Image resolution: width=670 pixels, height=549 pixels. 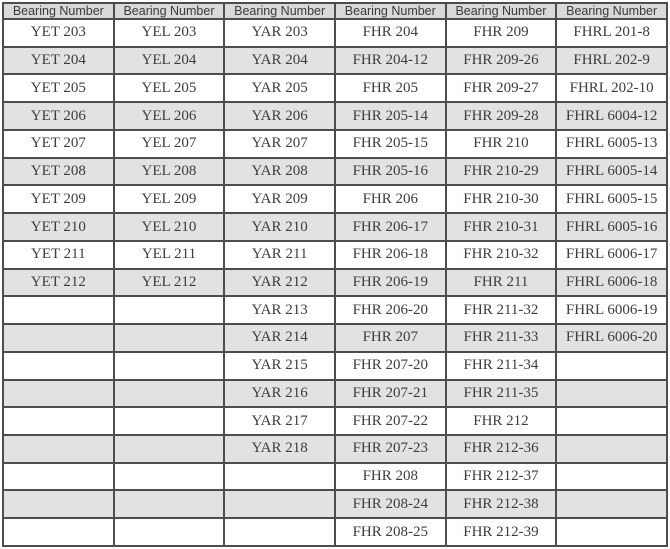 What do you see at coordinates (335, 504) in the screenshot?
I see `table-row: FHR 208-24 FHR 212-38` at bounding box center [335, 504].